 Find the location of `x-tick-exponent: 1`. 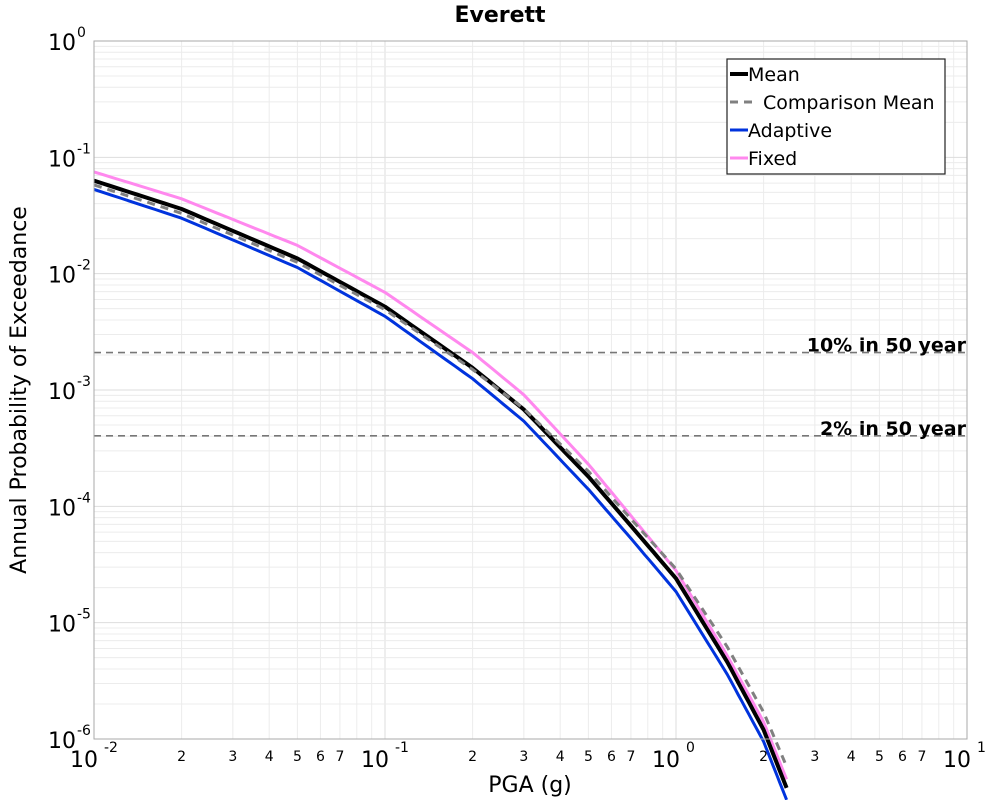

x-tick-exponent: 1 is located at coordinates (981, 748).